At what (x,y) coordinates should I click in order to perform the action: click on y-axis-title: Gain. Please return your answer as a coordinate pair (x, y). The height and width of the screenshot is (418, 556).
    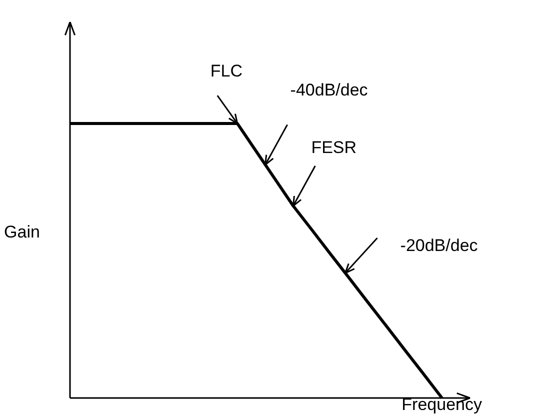
    Looking at the image, I should click on (22, 232).